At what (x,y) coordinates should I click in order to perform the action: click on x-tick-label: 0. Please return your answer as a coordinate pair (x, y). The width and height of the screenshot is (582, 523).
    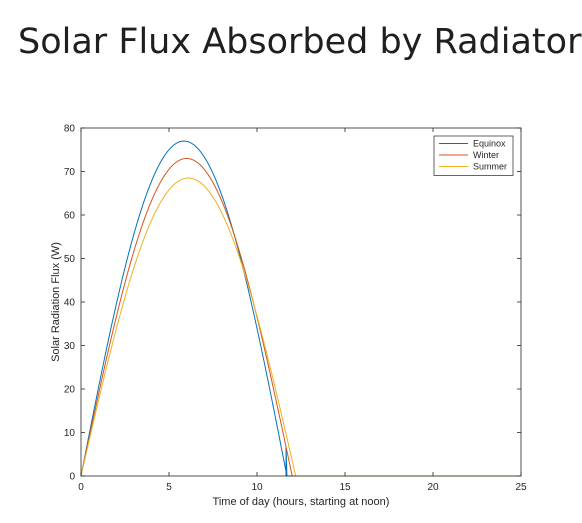
    Looking at the image, I should click on (81, 487).